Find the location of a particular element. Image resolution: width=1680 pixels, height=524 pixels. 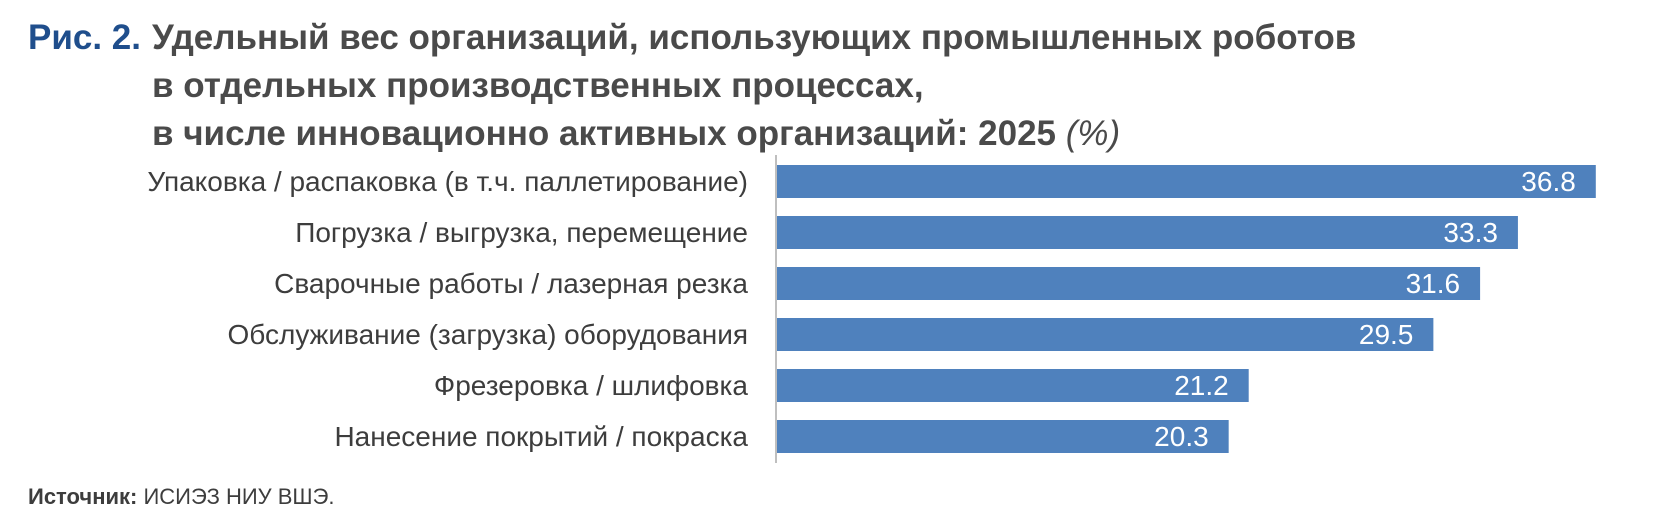

chart-title-line-2: в отдельных производственных процессах, is located at coordinates (538, 85).